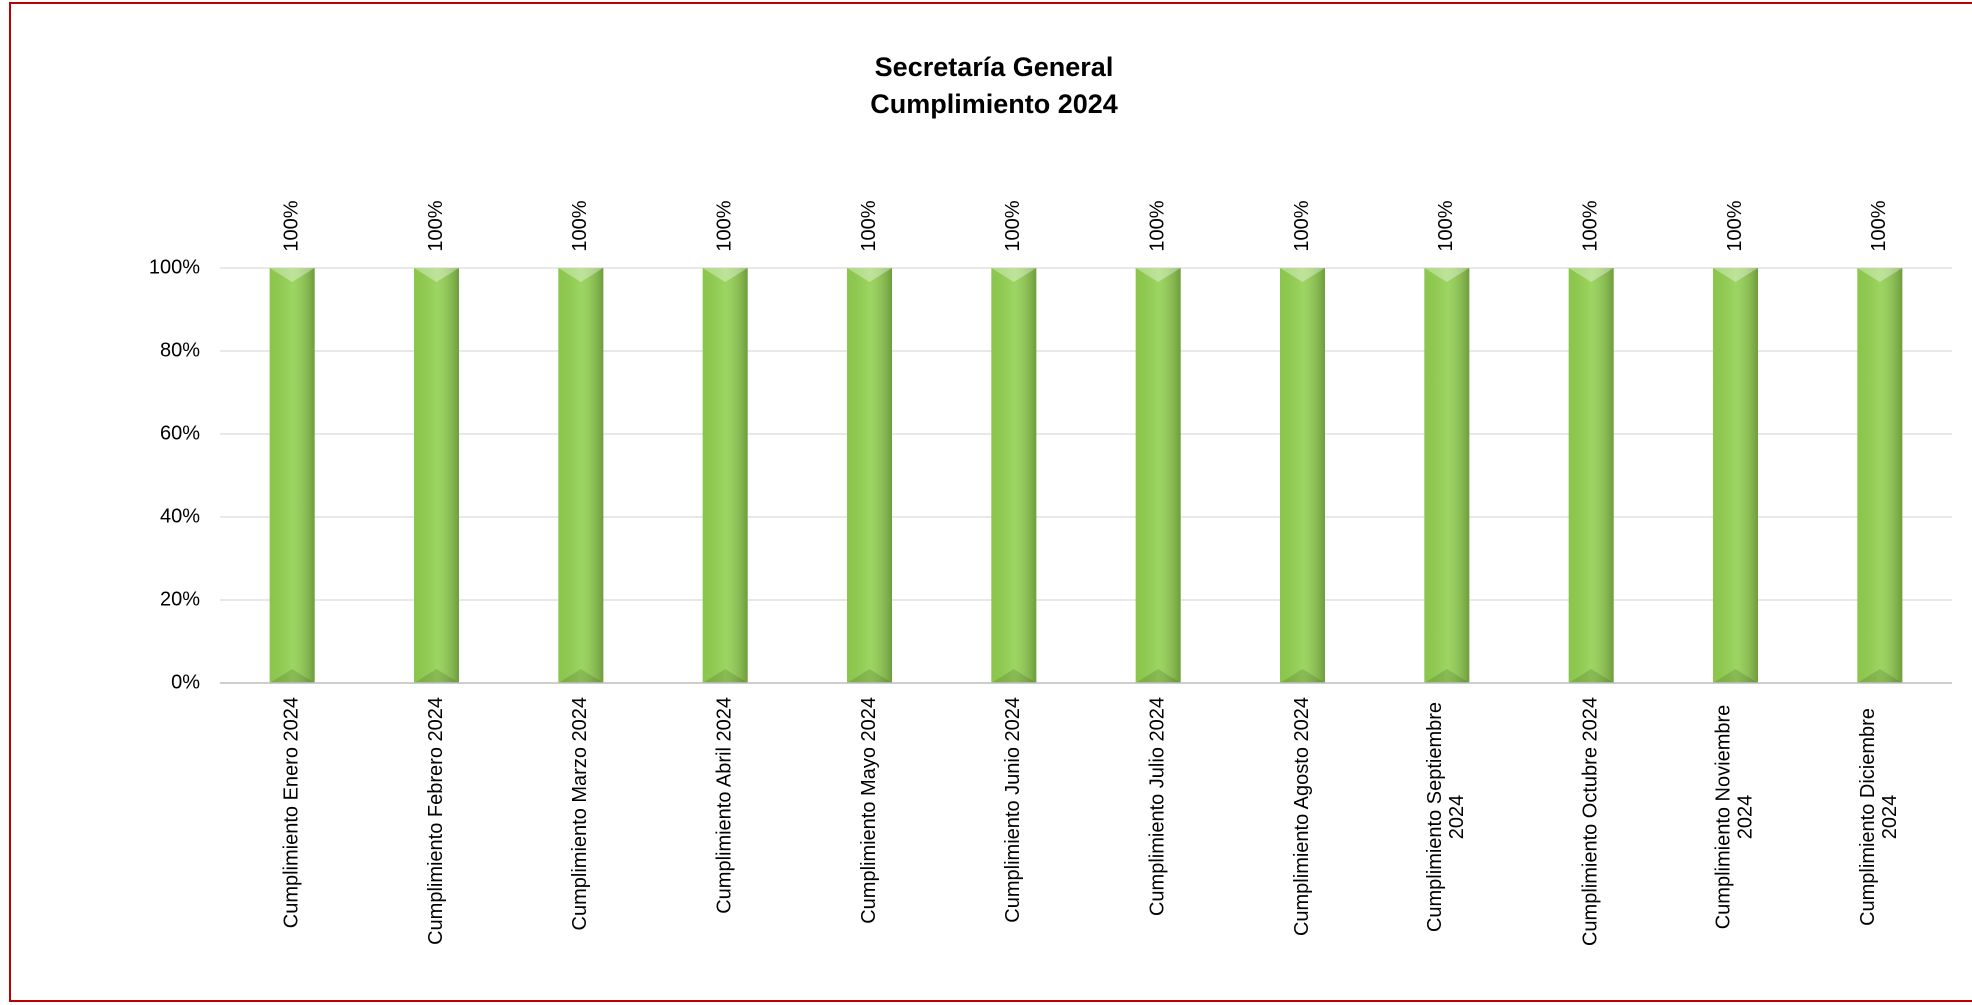 The width and height of the screenshot is (1972, 1005). What do you see at coordinates (724, 805) in the screenshot?
I see `x-tick-label: Cumplimiento Abril 2024` at bounding box center [724, 805].